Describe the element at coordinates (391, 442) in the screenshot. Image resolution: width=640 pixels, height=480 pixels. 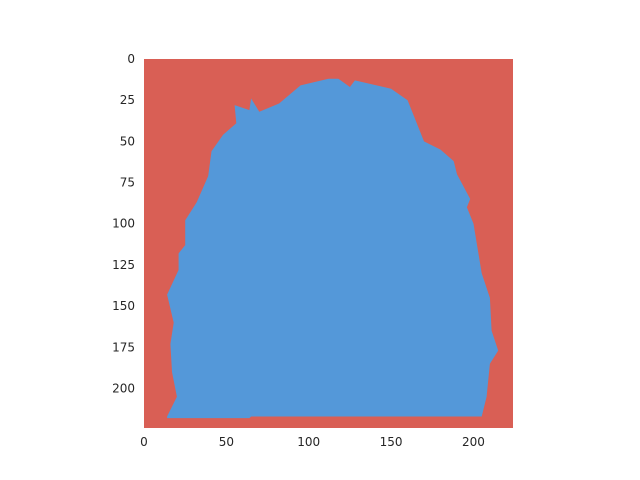
I see `x-tick-label: 150` at that location.